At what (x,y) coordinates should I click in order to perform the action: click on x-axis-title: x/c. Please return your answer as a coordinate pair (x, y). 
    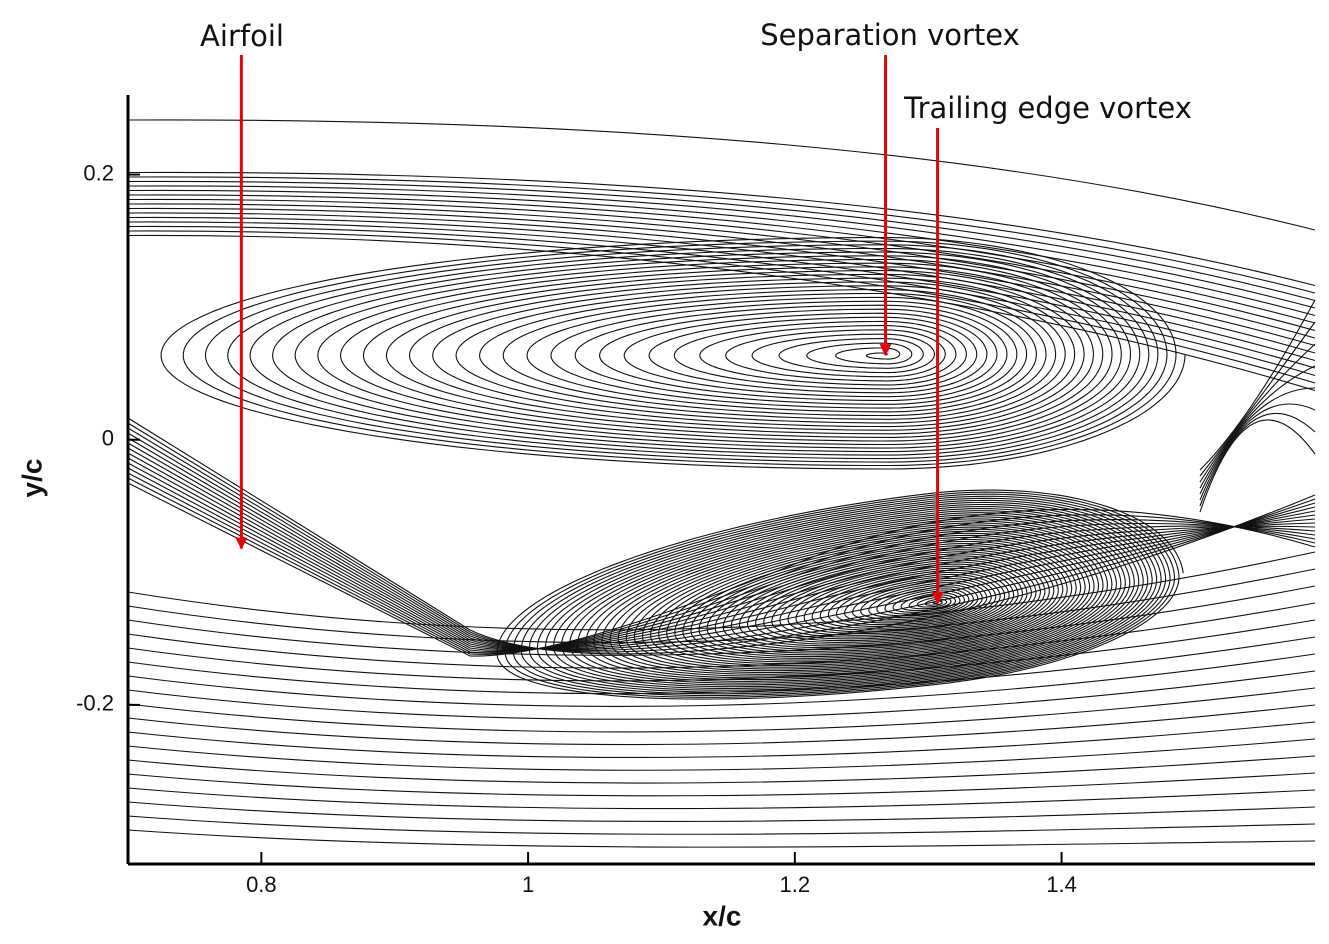
    Looking at the image, I should click on (722, 915).